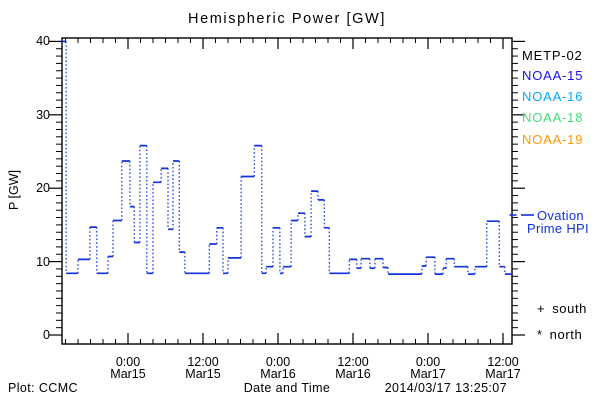 Image resolution: width=600 pixels, height=400 pixels. What do you see at coordinates (43, 114) in the screenshot?
I see `y-tick-label: 30` at bounding box center [43, 114].